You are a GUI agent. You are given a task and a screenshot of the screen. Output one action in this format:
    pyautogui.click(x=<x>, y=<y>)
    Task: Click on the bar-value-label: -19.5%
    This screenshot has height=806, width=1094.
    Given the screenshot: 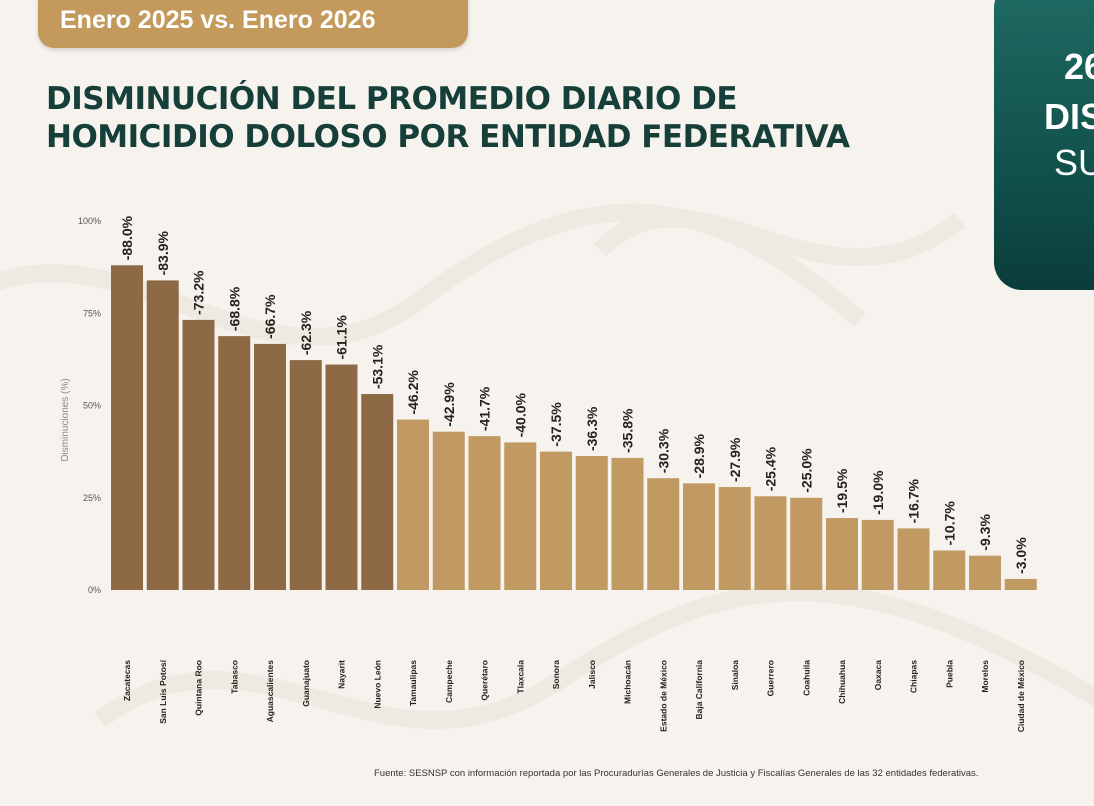 What is the action you would take?
    pyautogui.click(x=842, y=490)
    